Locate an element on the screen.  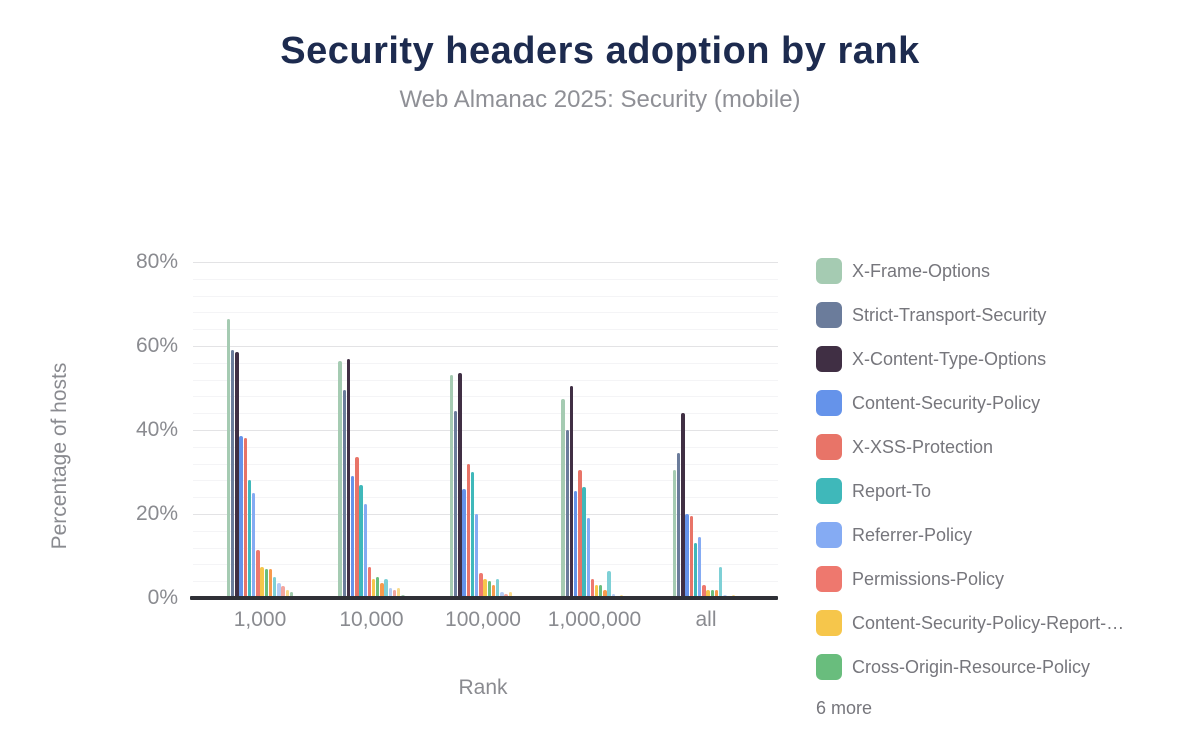
bar-Cross-Origin-Resource-Policy-1,000 is located at coordinates (266, 583).